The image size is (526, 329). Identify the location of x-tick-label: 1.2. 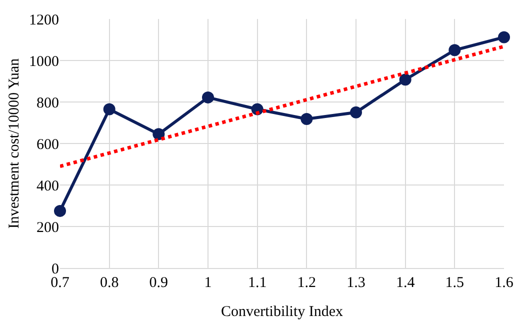
(306, 283).